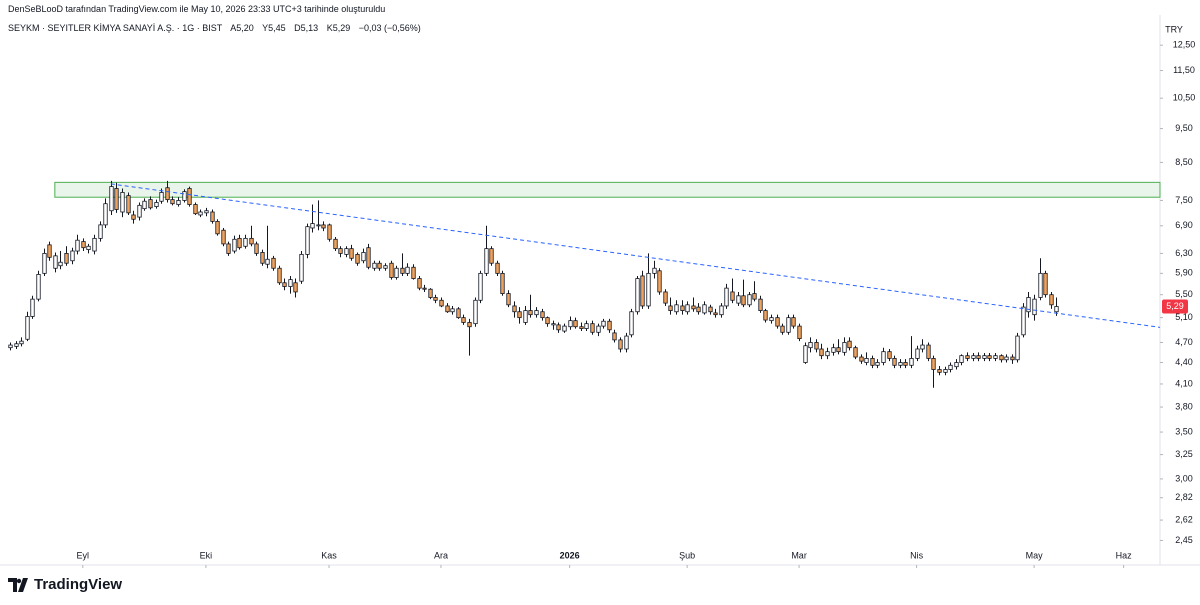 The image size is (1200, 605). I want to click on y-tick-label: 6,30, so click(1184, 253).